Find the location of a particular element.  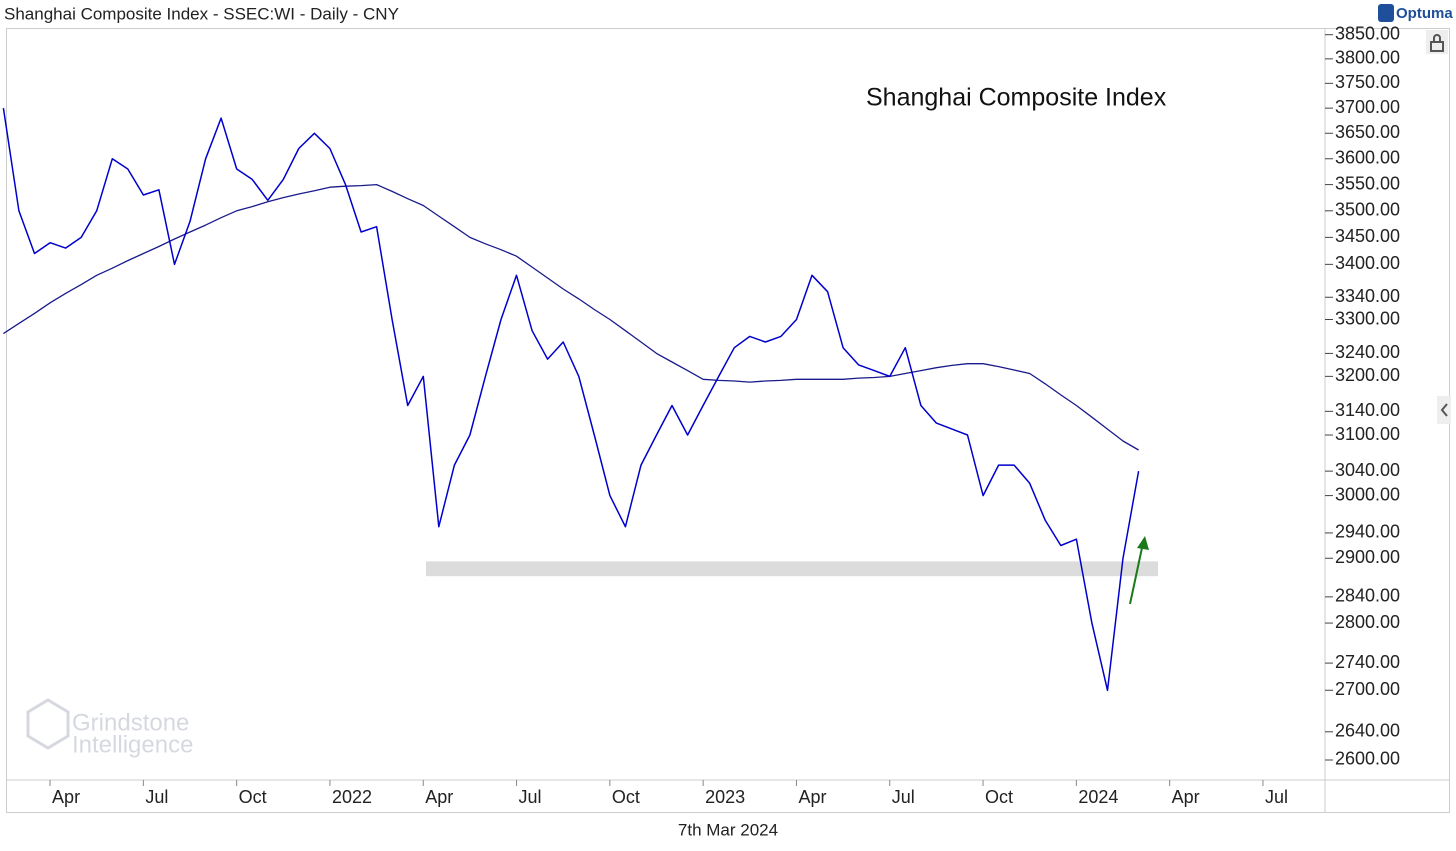

brand: Optuma is located at coordinates (1424, 13).